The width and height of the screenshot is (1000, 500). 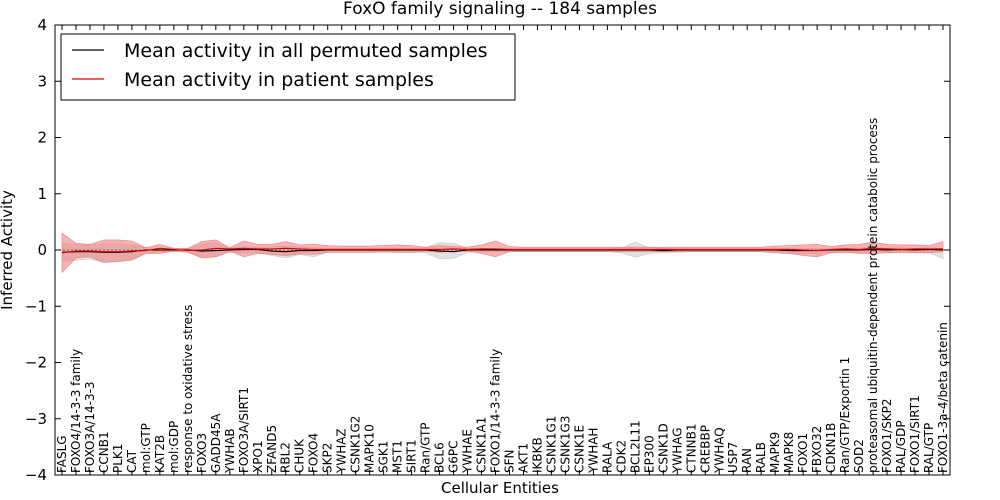 What do you see at coordinates (286, 457) in the screenshot?
I see `x-tick-label: RBL2` at bounding box center [286, 457].